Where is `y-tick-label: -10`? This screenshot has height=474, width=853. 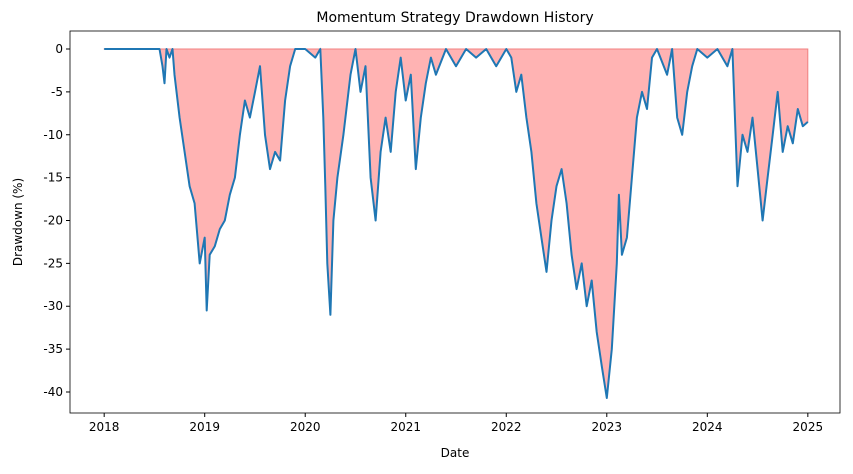 y-tick-label: -10 is located at coordinates (53, 135).